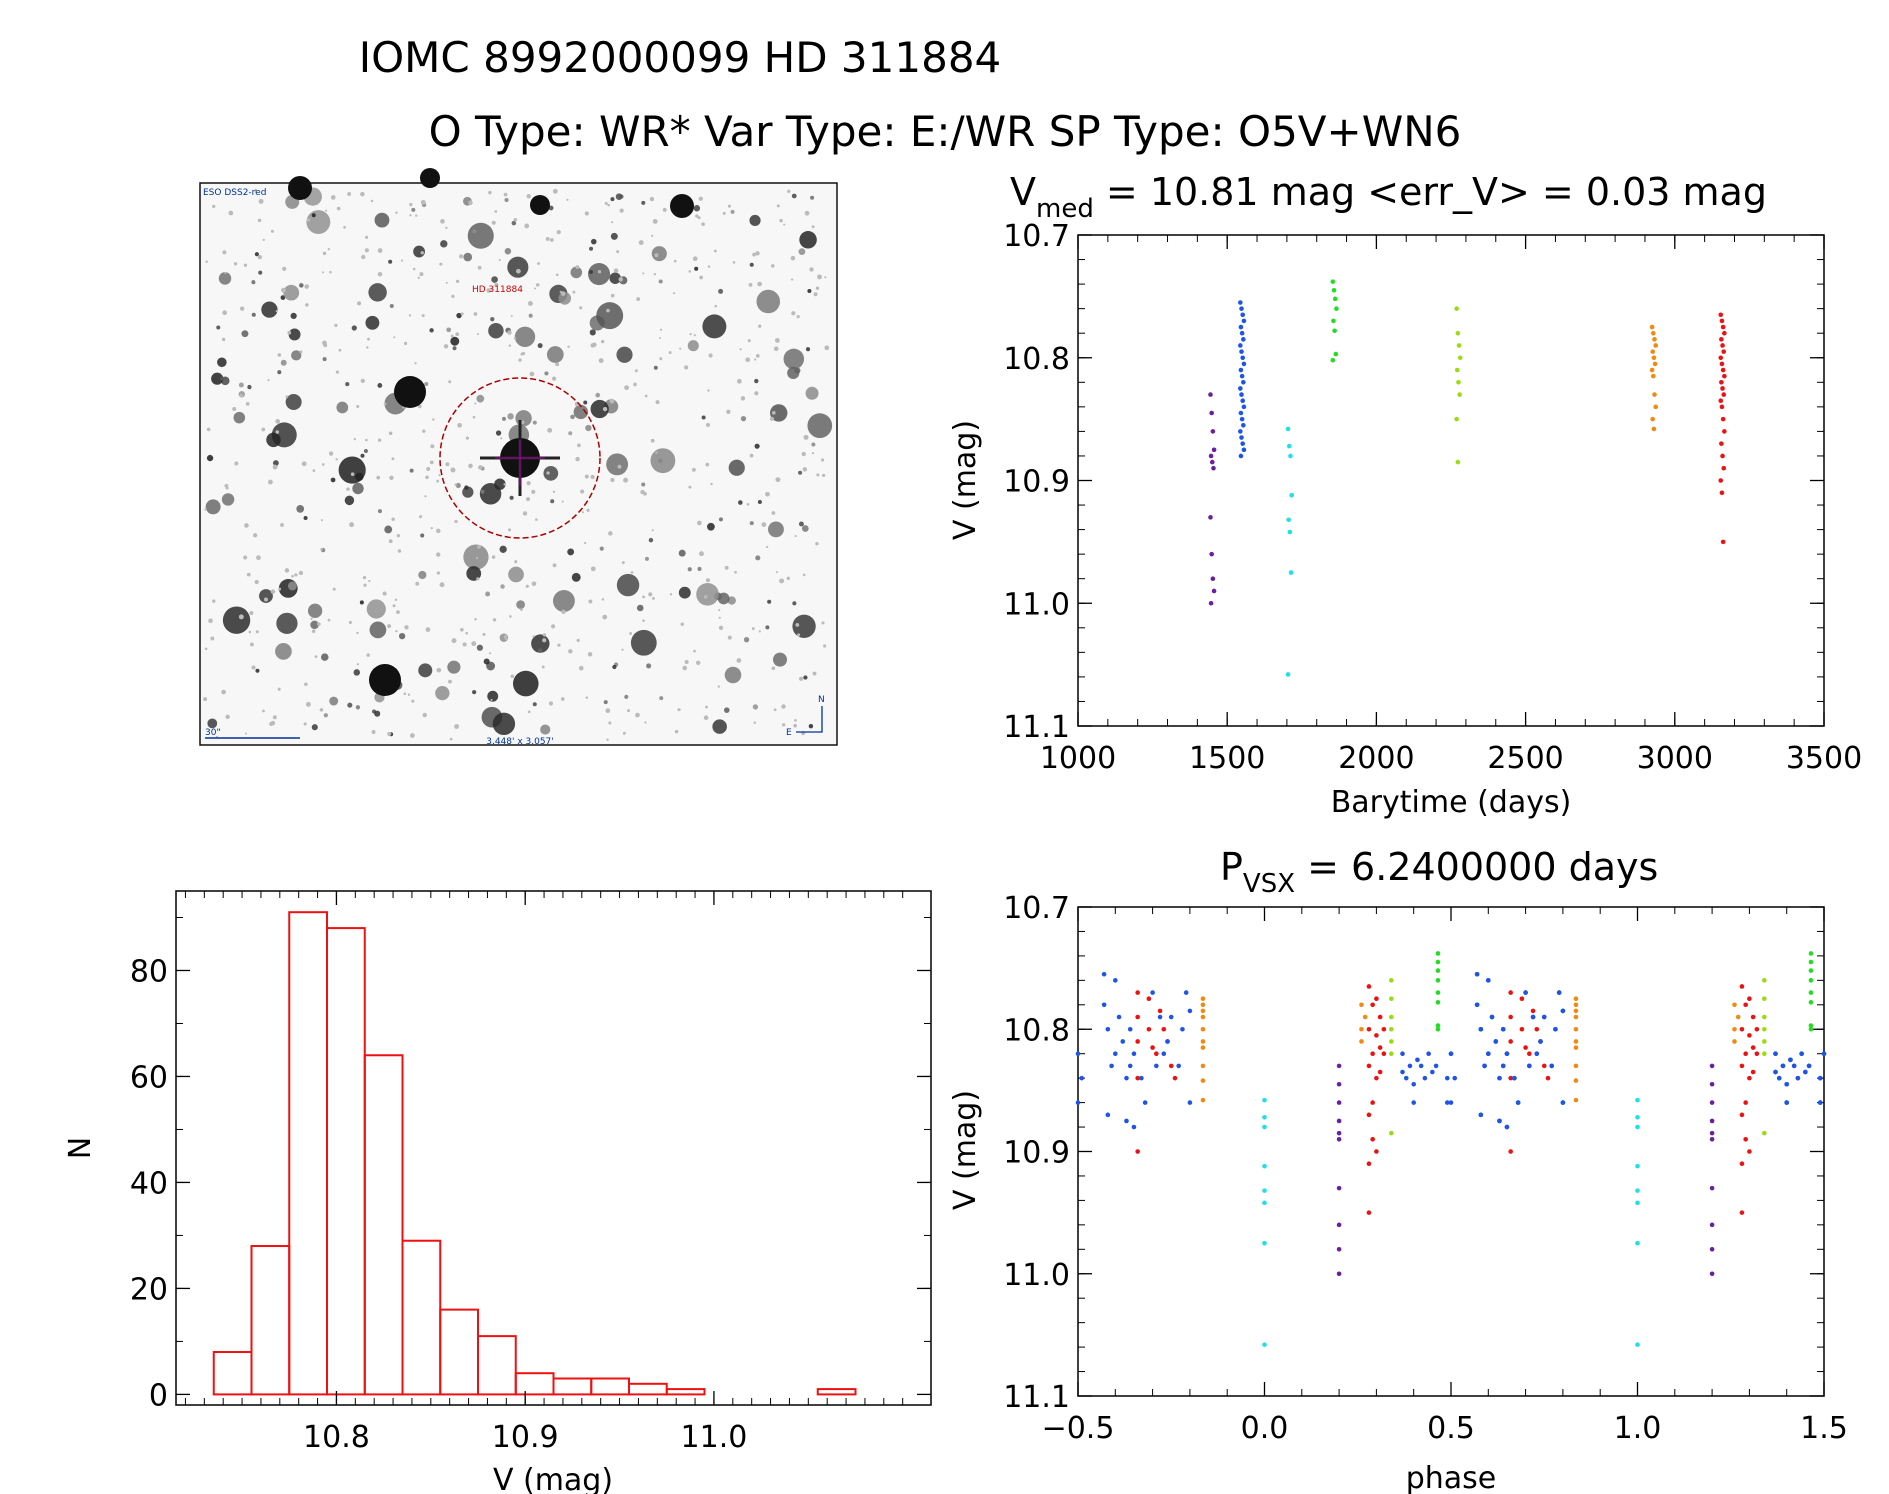 Image resolution: width=1889 pixels, height=1494 pixels. I want to click on bright-star, so click(300, 188).